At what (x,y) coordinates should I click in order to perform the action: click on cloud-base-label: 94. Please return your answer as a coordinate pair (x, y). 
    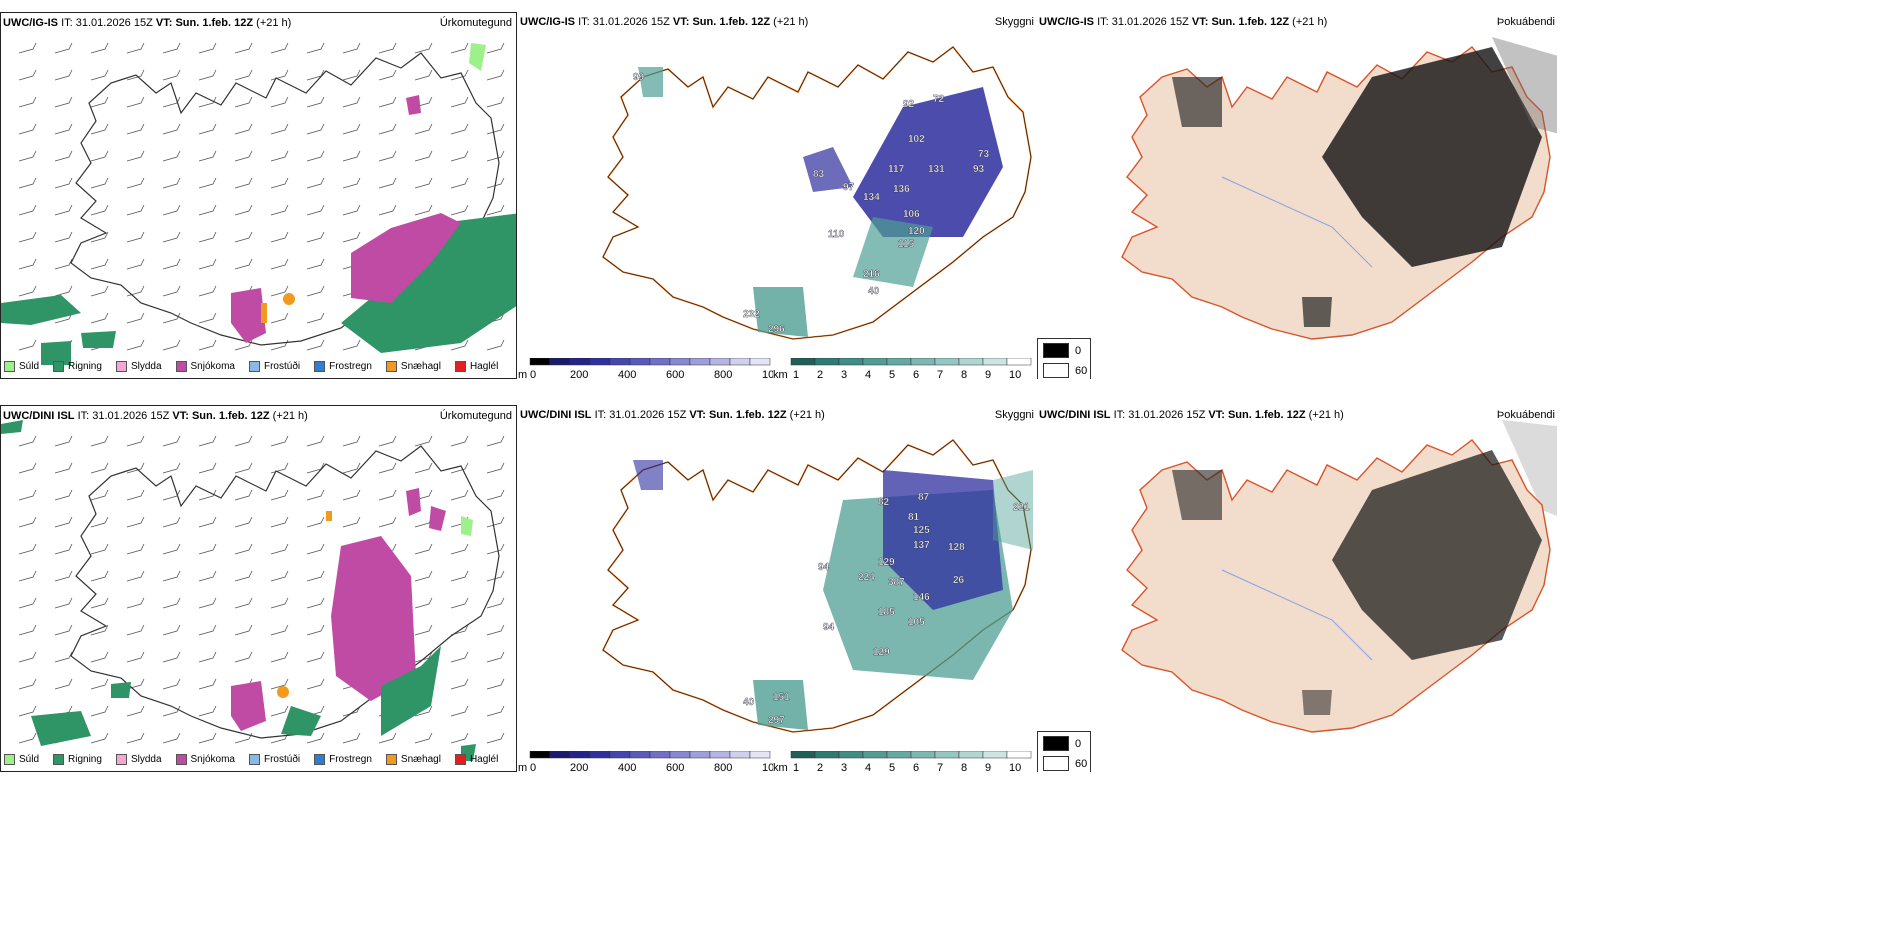
    Looking at the image, I should click on (824, 567).